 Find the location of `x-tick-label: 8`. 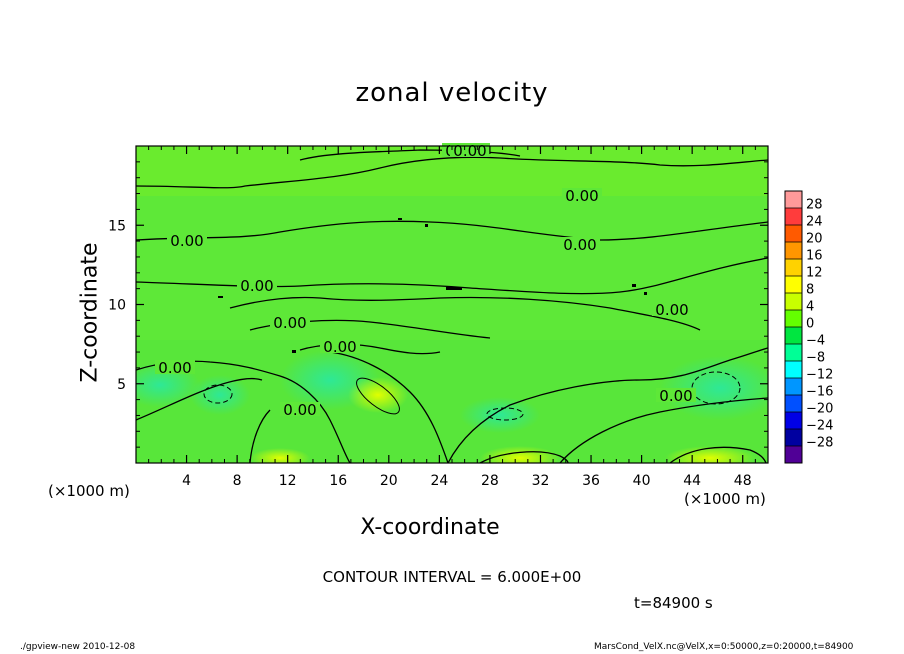

x-tick-label: 8 is located at coordinates (237, 481).